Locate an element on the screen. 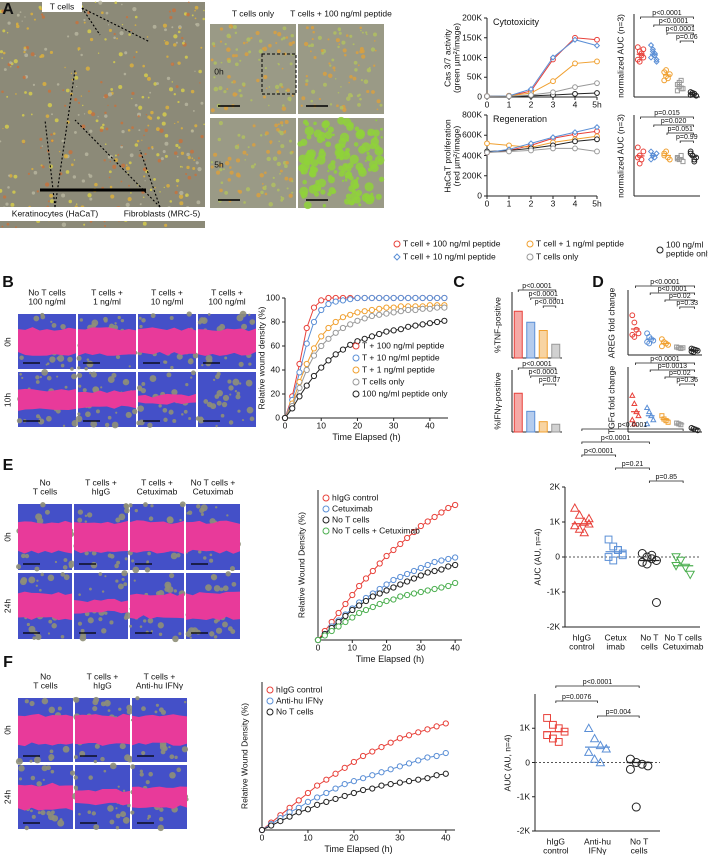  p-value: p=0.36 is located at coordinates (687, 380).